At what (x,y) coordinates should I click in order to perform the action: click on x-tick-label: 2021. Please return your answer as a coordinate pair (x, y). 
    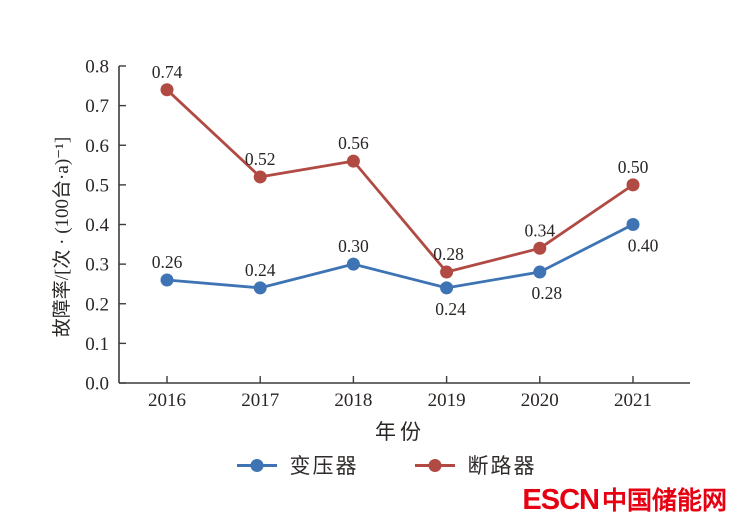
    Looking at the image, I should click on (633, 400).